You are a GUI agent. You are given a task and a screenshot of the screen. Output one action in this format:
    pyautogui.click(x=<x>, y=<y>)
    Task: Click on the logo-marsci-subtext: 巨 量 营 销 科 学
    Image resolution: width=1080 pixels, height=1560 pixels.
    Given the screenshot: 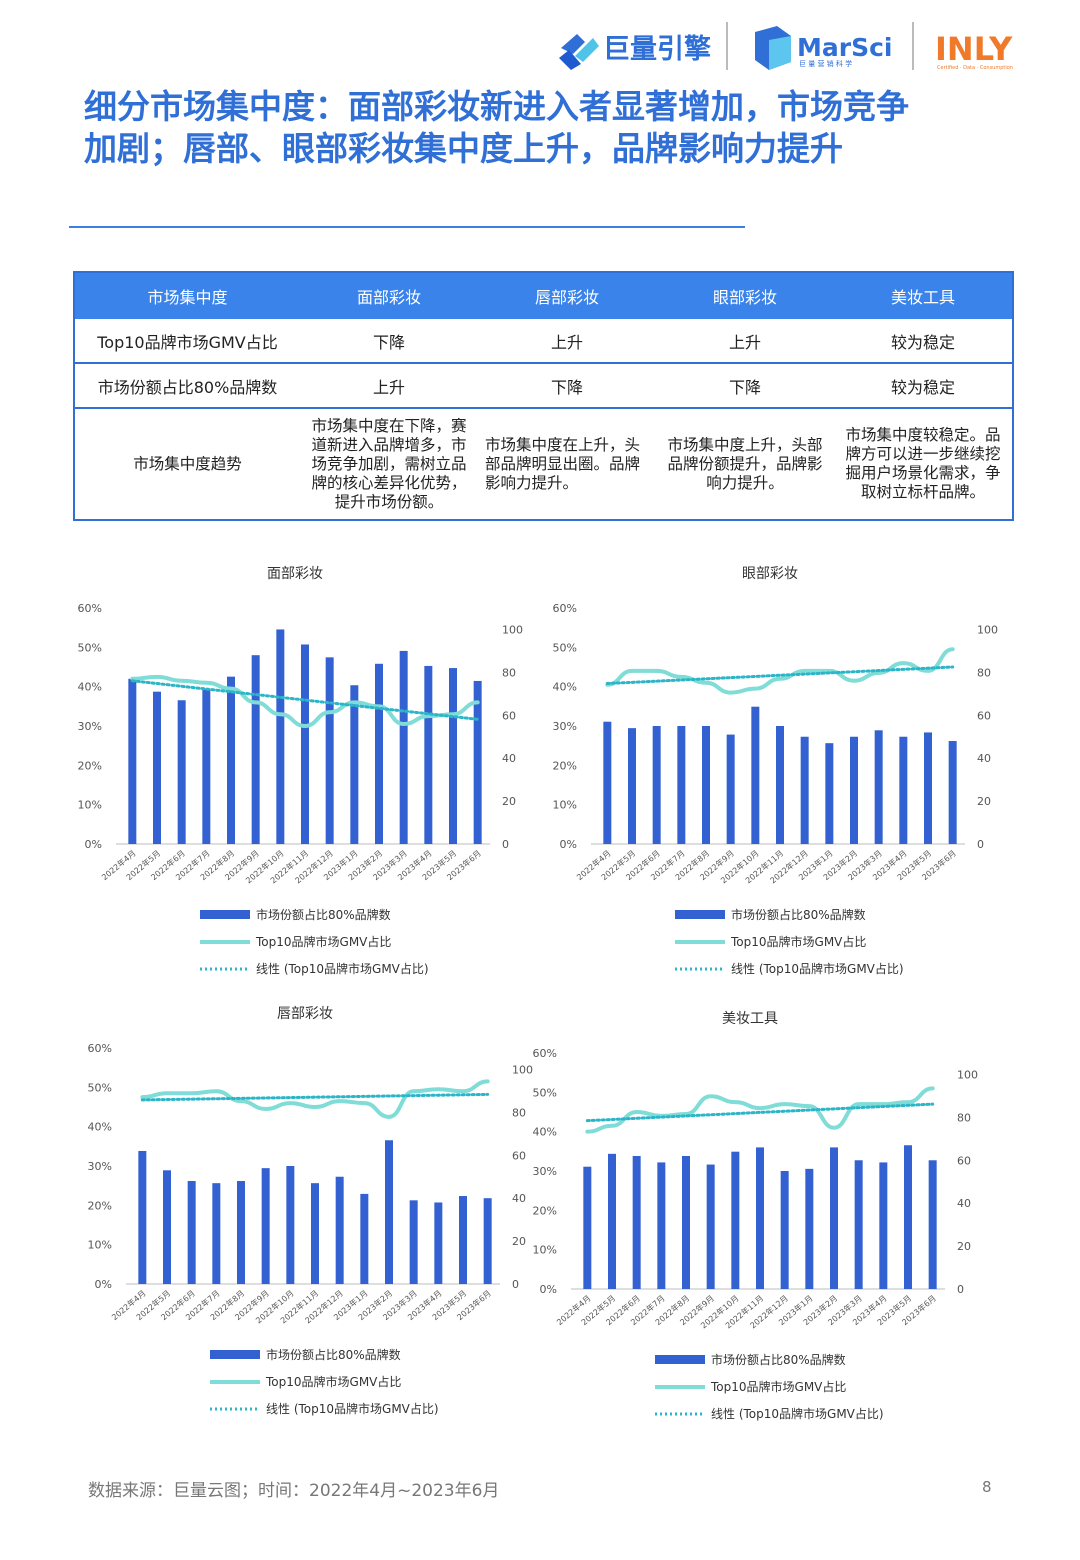 What is the action you would take?
    pyautogui.click(x=825, y=63)
    